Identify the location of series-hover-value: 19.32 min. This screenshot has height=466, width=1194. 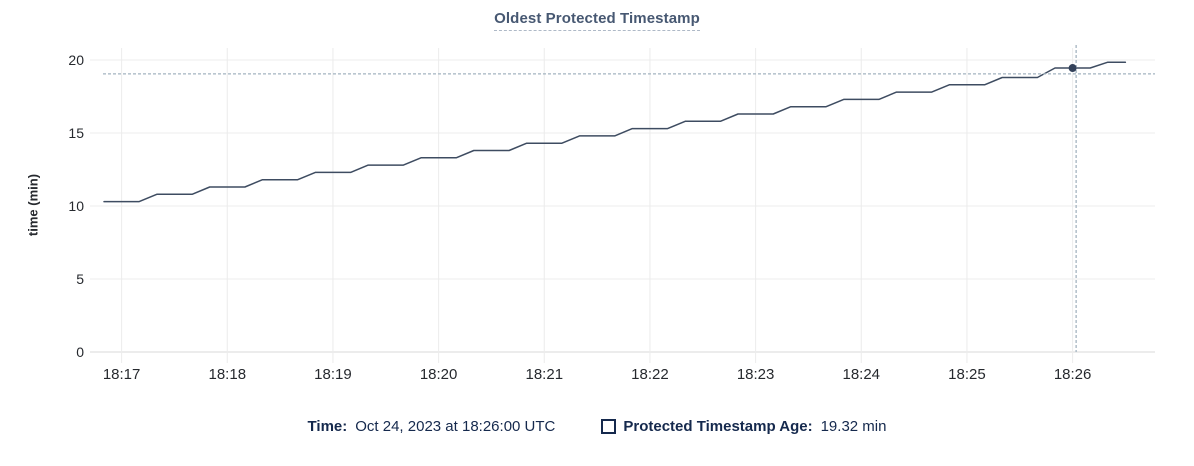
(853, 426).